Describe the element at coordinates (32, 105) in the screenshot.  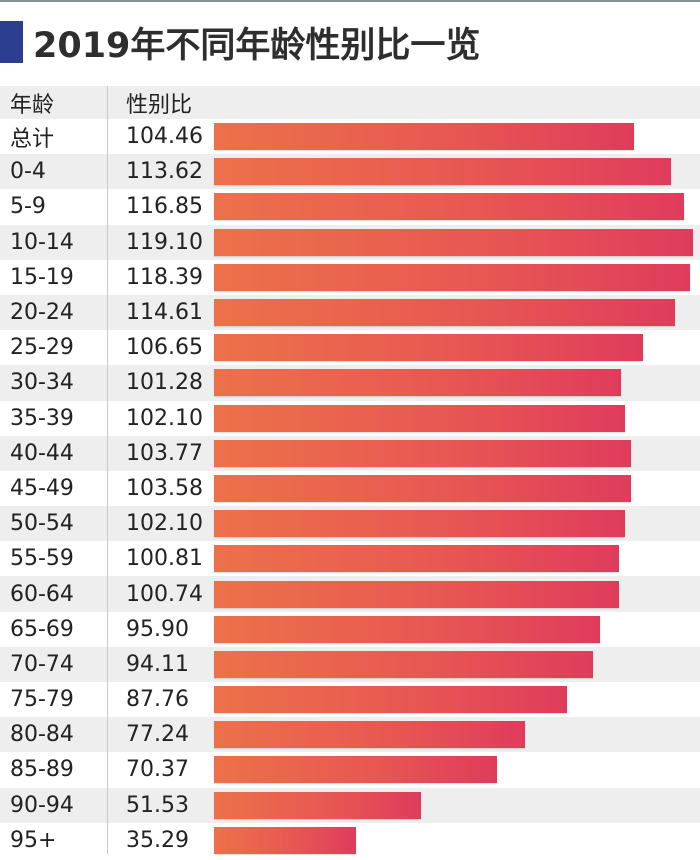
I see `header-age: 年龄` at that location.